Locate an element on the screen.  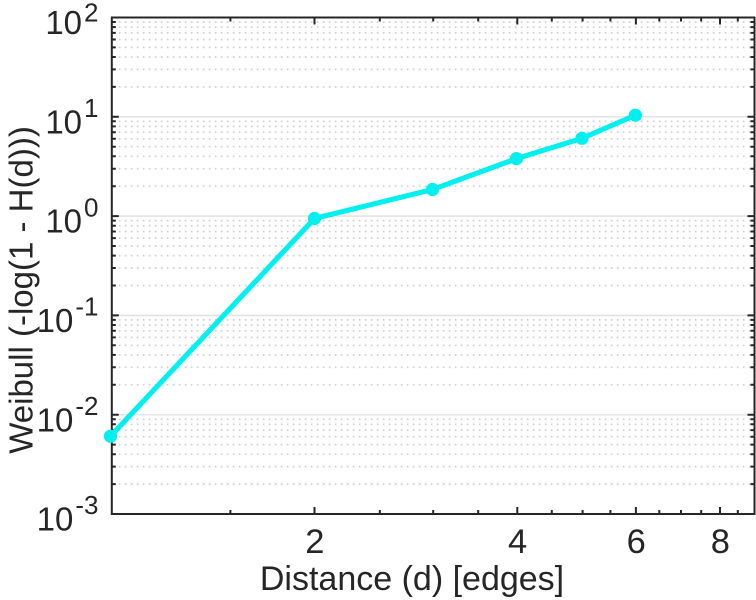
svg-text: 10⁰ is located at coordinates (71, 215).